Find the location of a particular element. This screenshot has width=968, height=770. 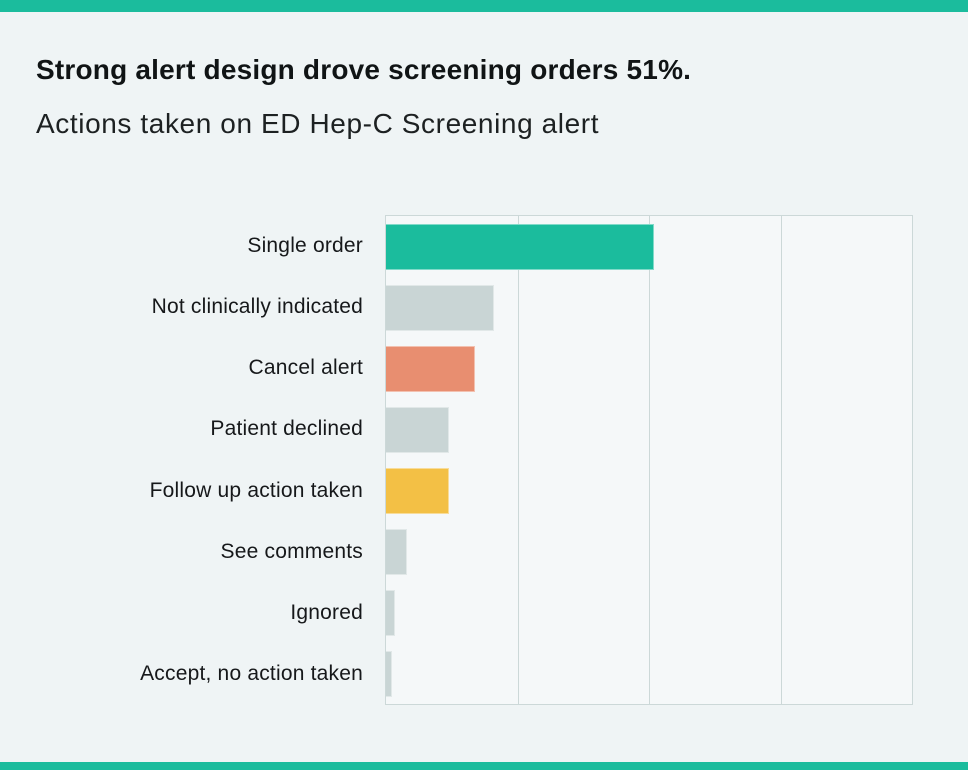

bar-row-single-order is located at coordinates (649, 246).